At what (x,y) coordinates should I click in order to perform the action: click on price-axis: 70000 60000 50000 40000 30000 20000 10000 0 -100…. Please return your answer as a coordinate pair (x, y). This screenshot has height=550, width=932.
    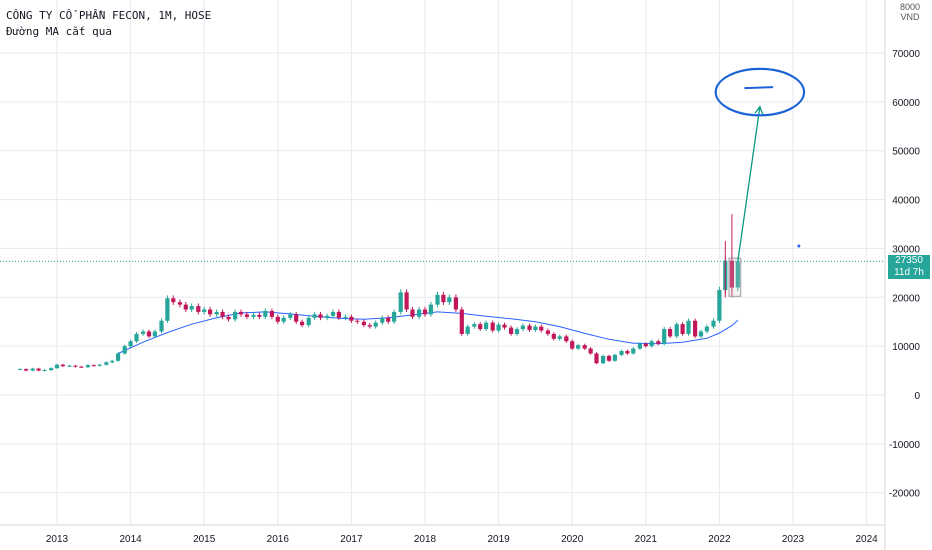
    Looking at the image, I should click on (902, 275).